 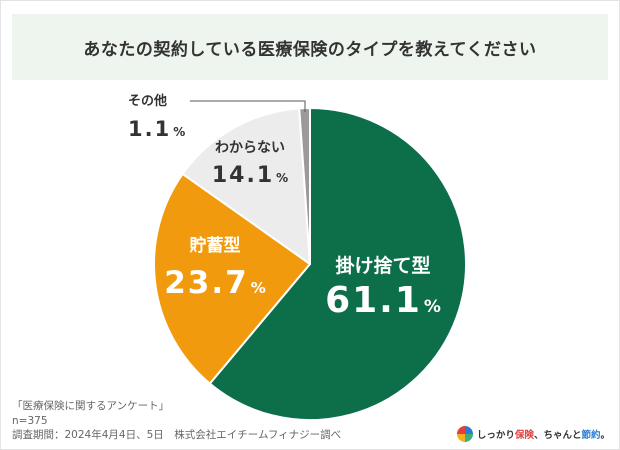 I want to click on slice-label-2: 貯蓄型, so click(x=215, y=245).